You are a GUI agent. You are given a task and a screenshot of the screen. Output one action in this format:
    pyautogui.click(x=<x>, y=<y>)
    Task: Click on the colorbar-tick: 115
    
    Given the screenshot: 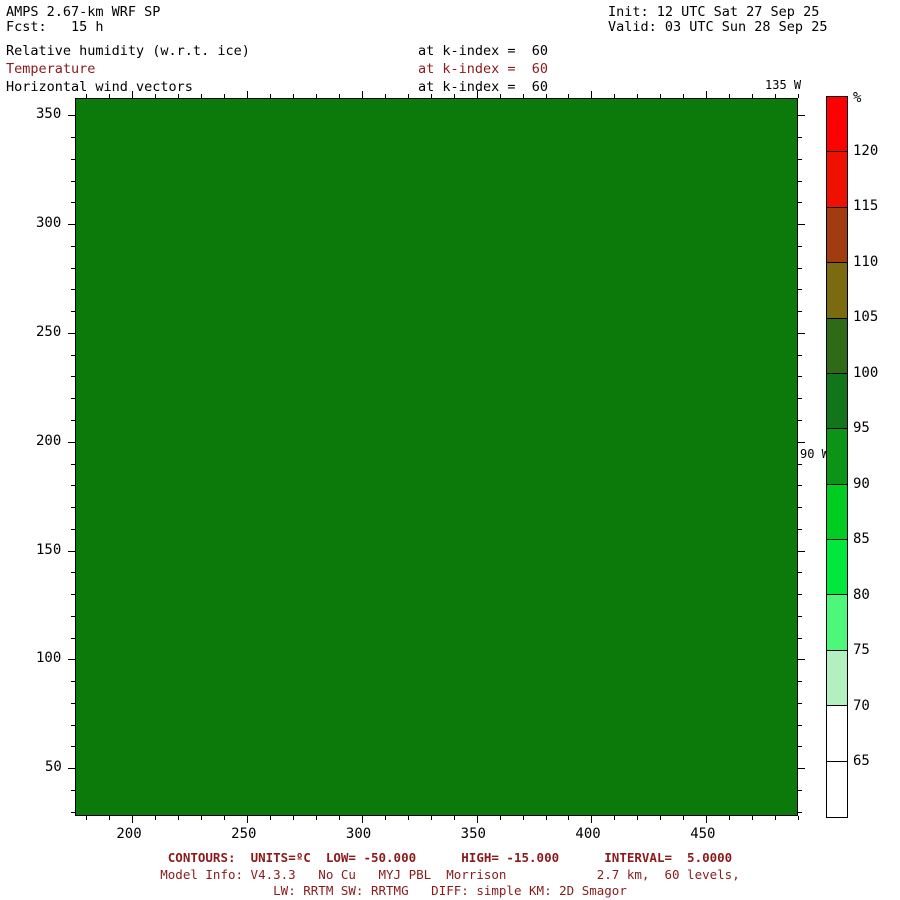 What is the action you would take?
    pyautogui.click(x=866, y=206)
    